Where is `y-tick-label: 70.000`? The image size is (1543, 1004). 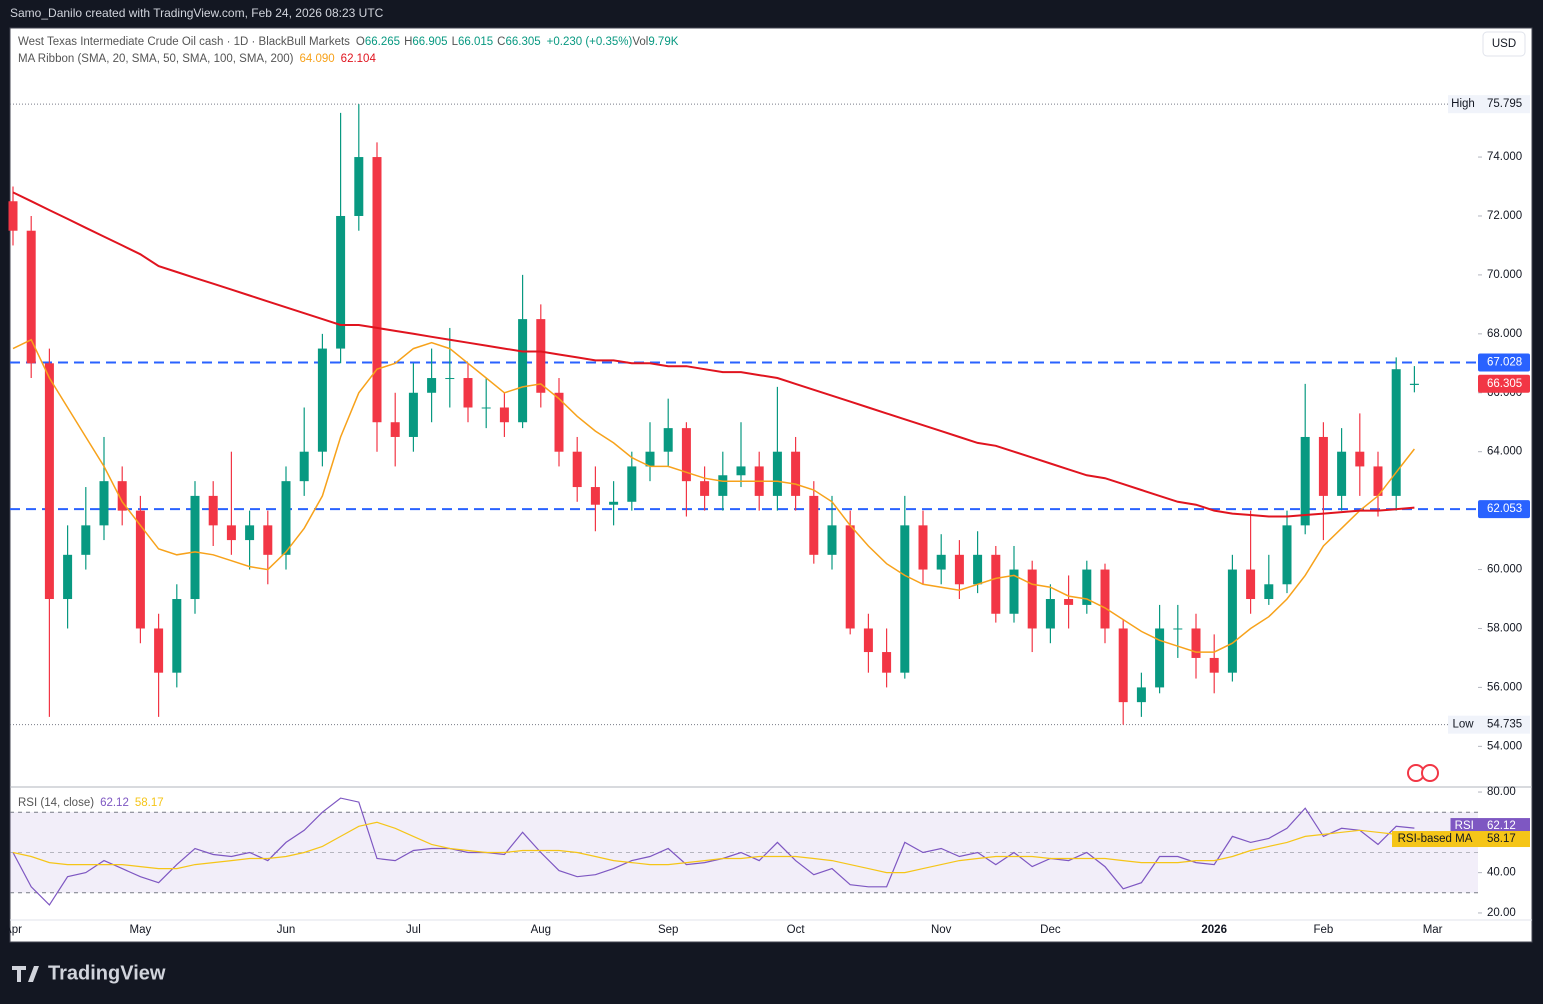
y-tick-label: 70.000 is located at coordinates (1504, 275).